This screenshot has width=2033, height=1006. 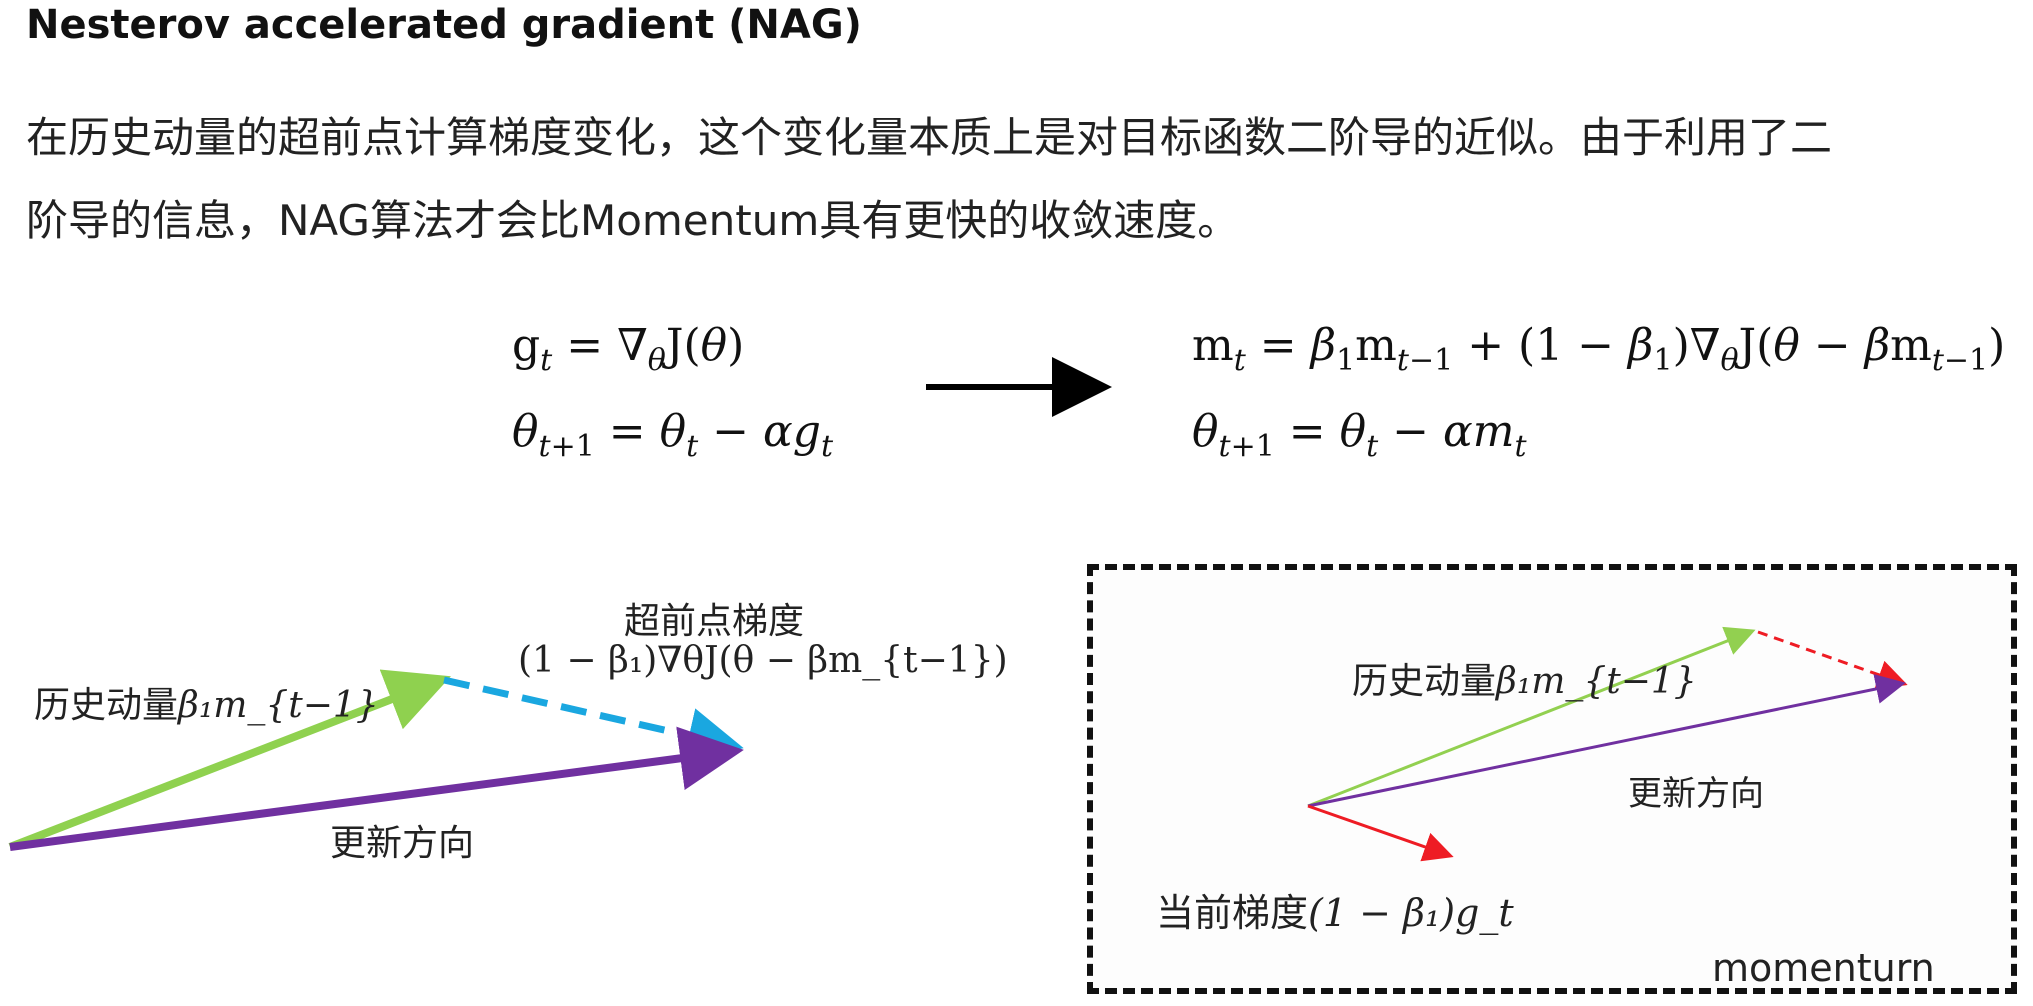 I want to click on nag-update-direction-arrow, so click(x=376, y=788).